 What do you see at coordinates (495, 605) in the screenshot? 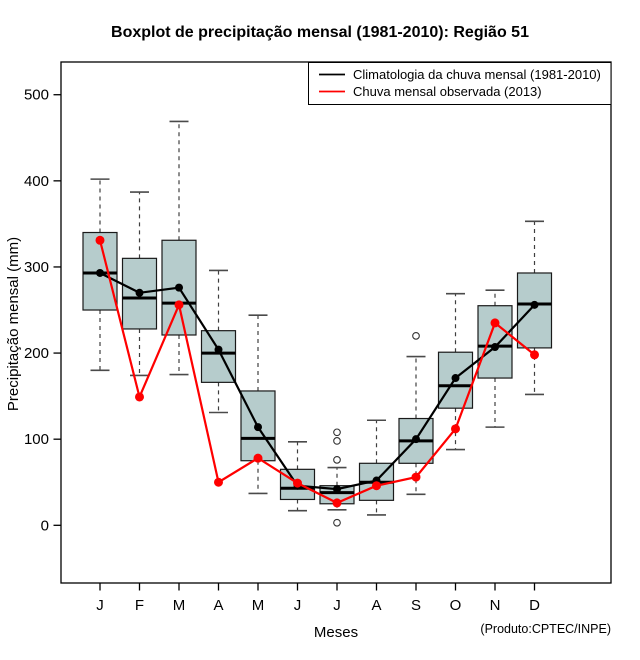
I see `x-tick-label: N` at bounding box center [495, 605].